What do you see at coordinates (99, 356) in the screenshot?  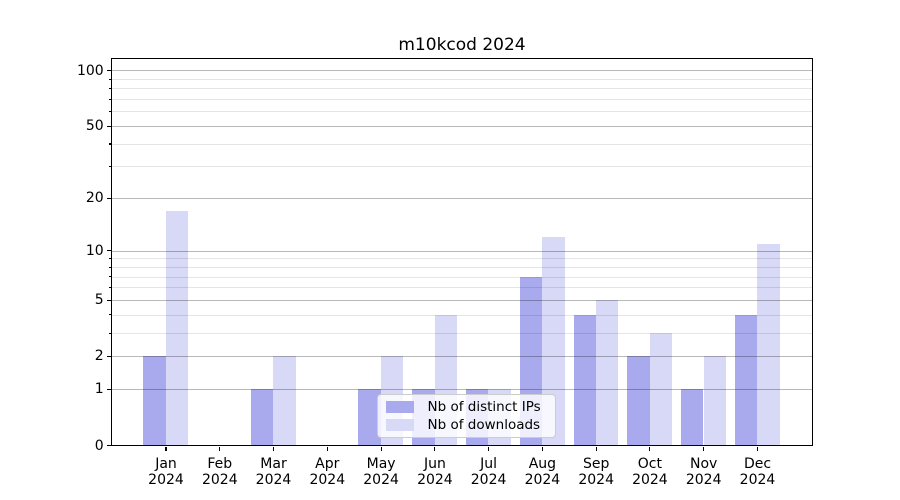 I see `y-tick-label-2: 2` at bounding box center [99, 356].